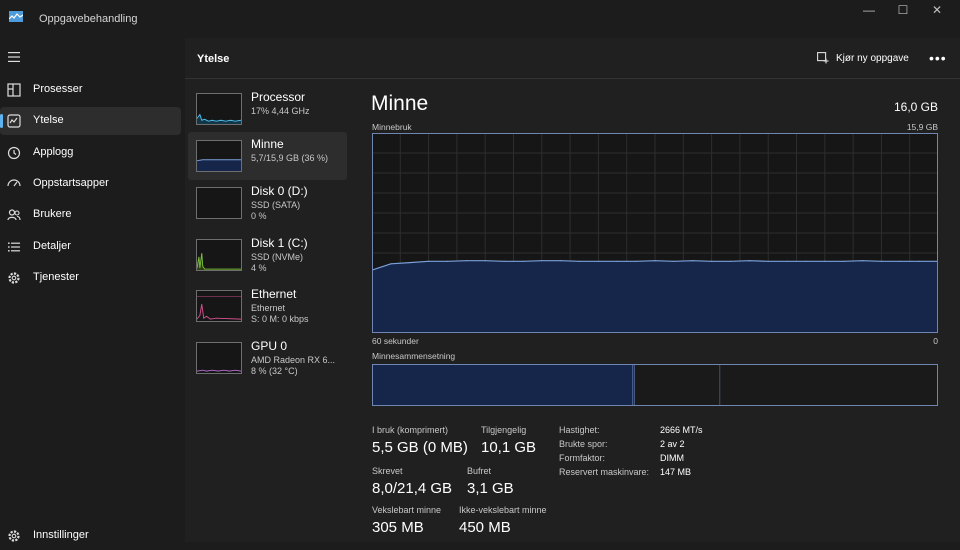  Describe the element at coordinates (53, 152) in the screenshot. I see `nav-label: Applogg` at that location.